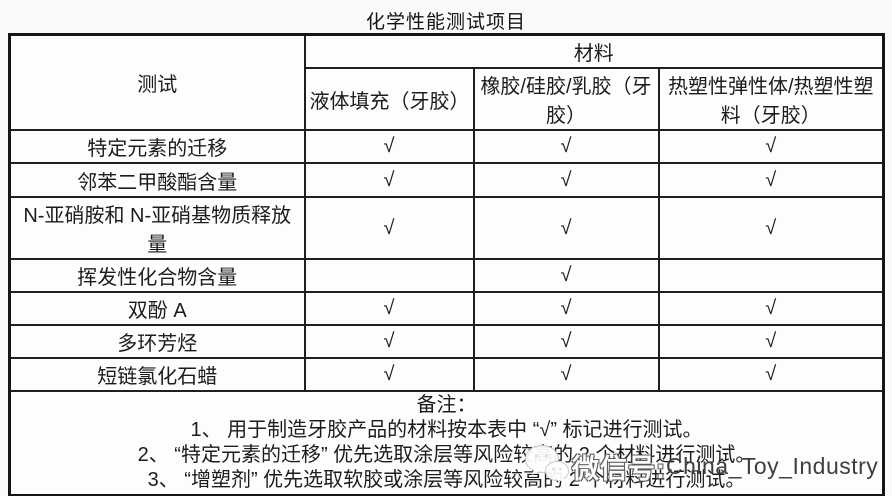 The height and width of the screenshot is (496, 892). I want to click on watermark: 微信号: China_Toy_Industry, so click(701, 466).